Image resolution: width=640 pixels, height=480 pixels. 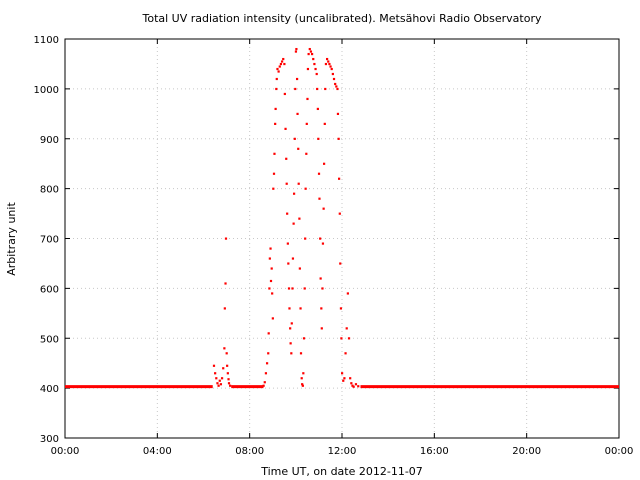 What do you see at coordinates (49, 439) in the screenshot?
I see `y-tick-label: 300` at bounding box center [49, 439].